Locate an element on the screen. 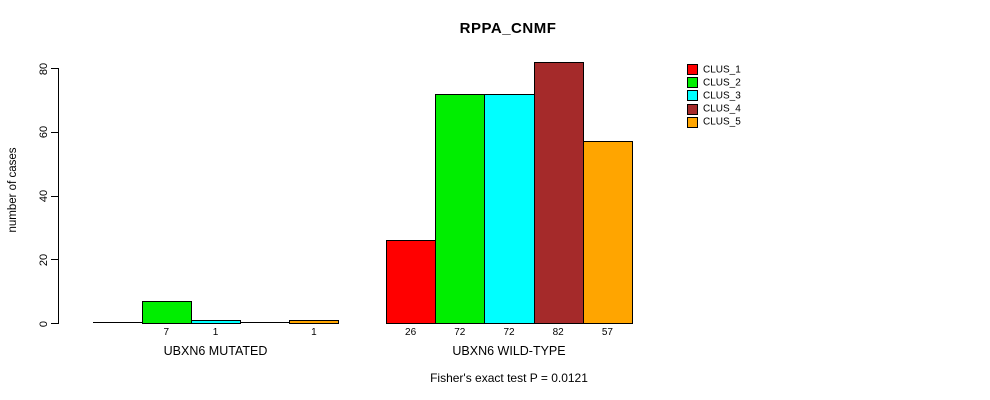 This screenshot has width=990, height=400. fisher-test-annotation: Fisher's exact test P = 0.0121 is located at coordinates (509, 378).